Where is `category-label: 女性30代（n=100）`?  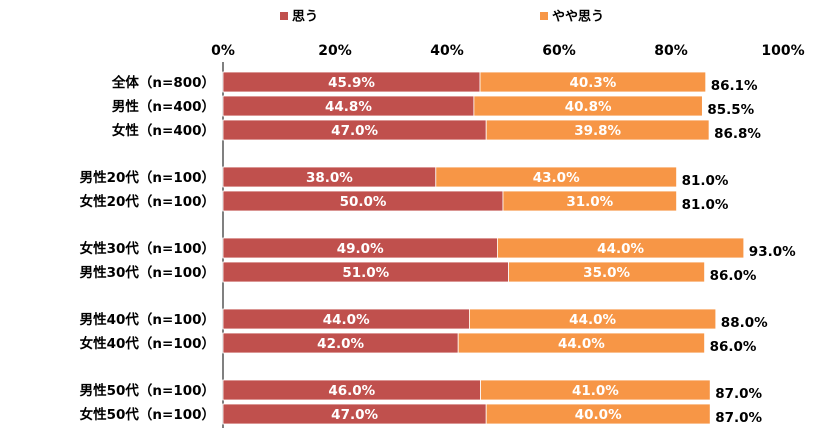 category-label: 女性30代（n=100） is located at coordinates (147, 248).